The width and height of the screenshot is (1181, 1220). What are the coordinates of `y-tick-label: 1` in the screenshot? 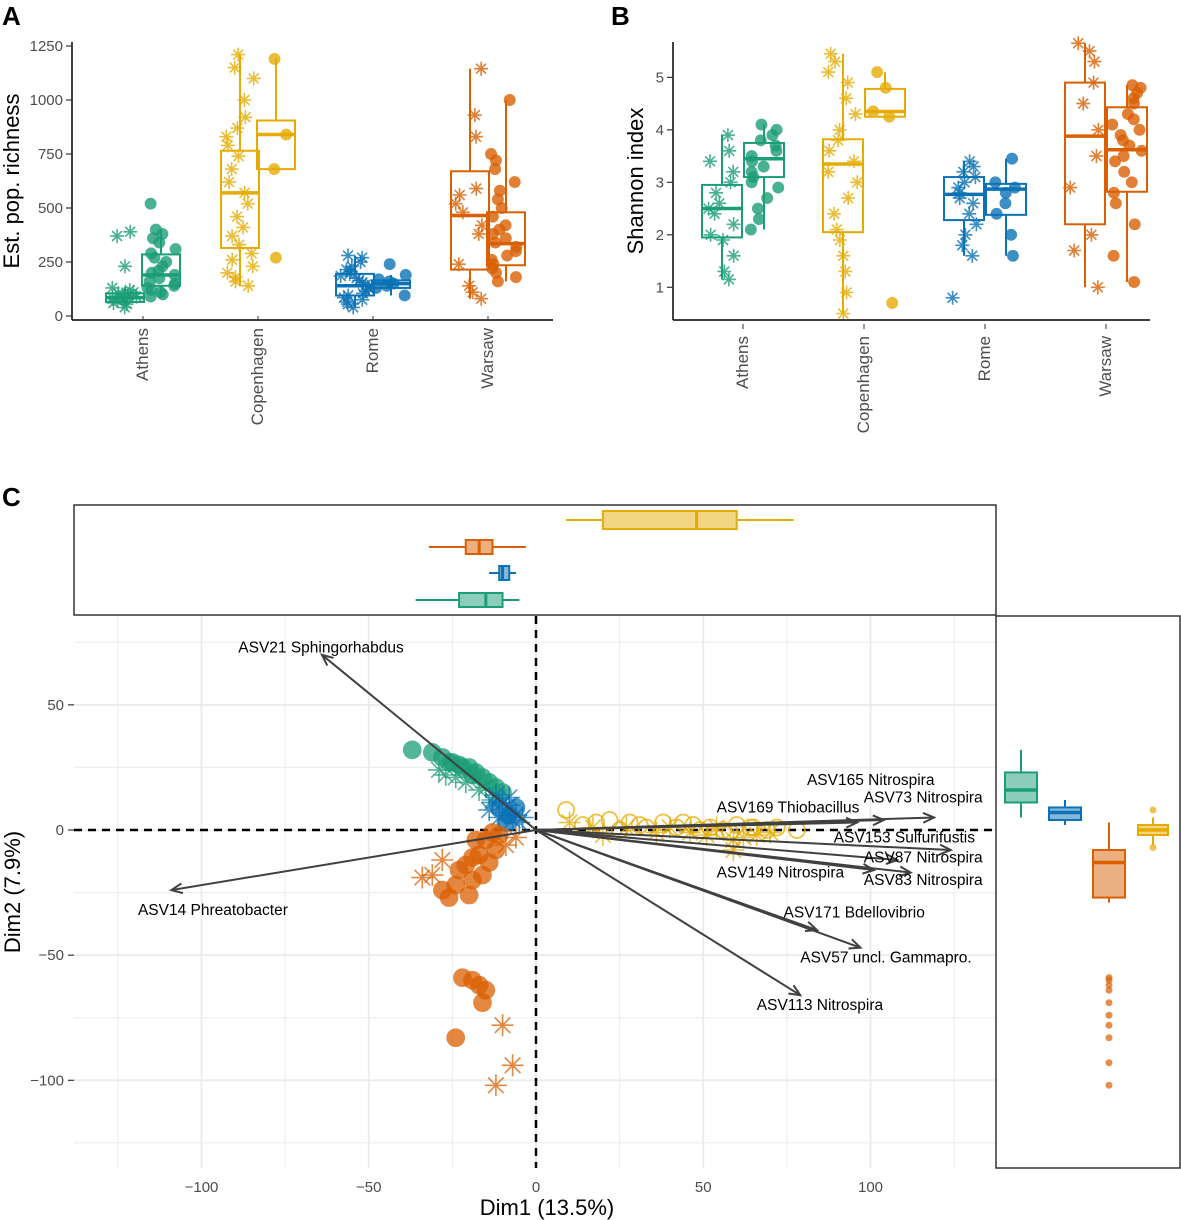 It's located at (660, 287).